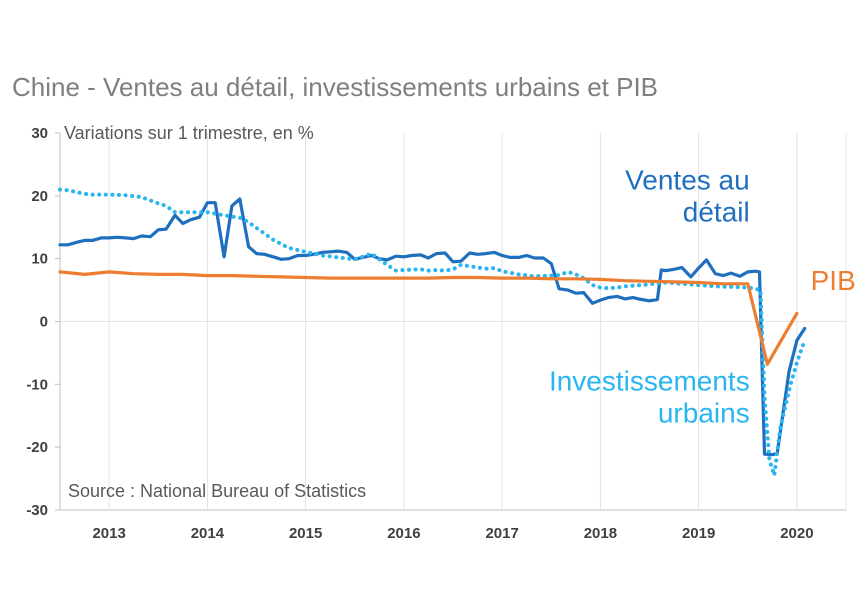 The image size is (858, 600). What do you see at coordinates (108, 533) in the screenshot?
I see `x-tick-label: 2013` at bounding box center [108, 533].